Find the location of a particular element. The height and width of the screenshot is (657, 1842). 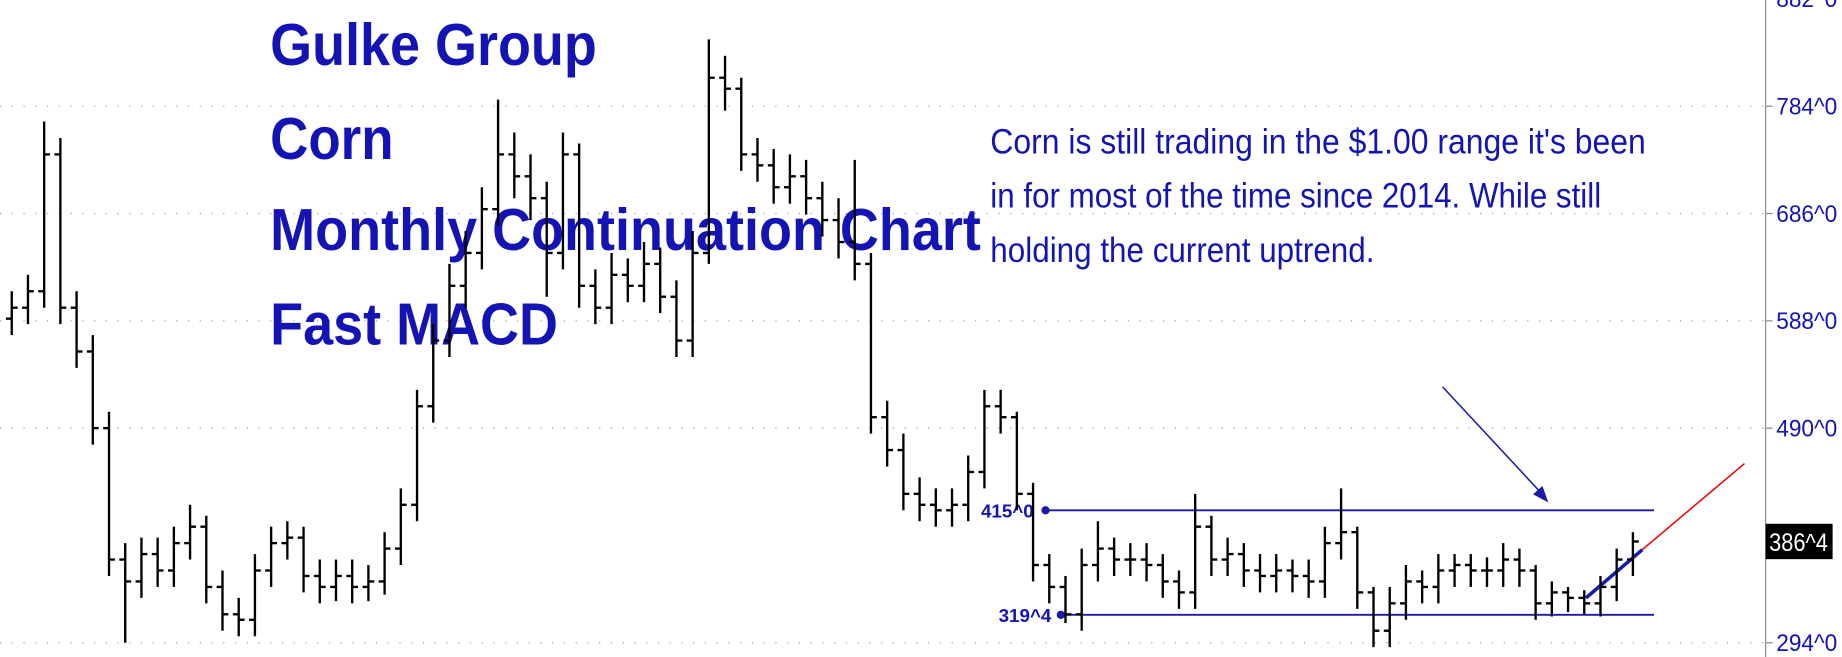

y-tick-label: 294^0 is located at coordinates (1806, 643).